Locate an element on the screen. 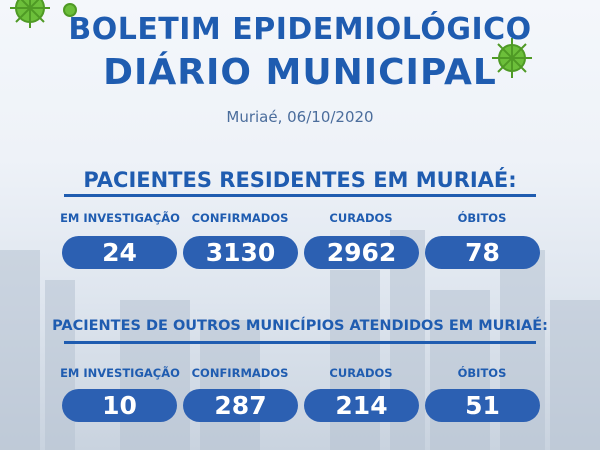 This screenshot has width=600, height=450. stat-value: 10 is located at coordinates (119, 405).